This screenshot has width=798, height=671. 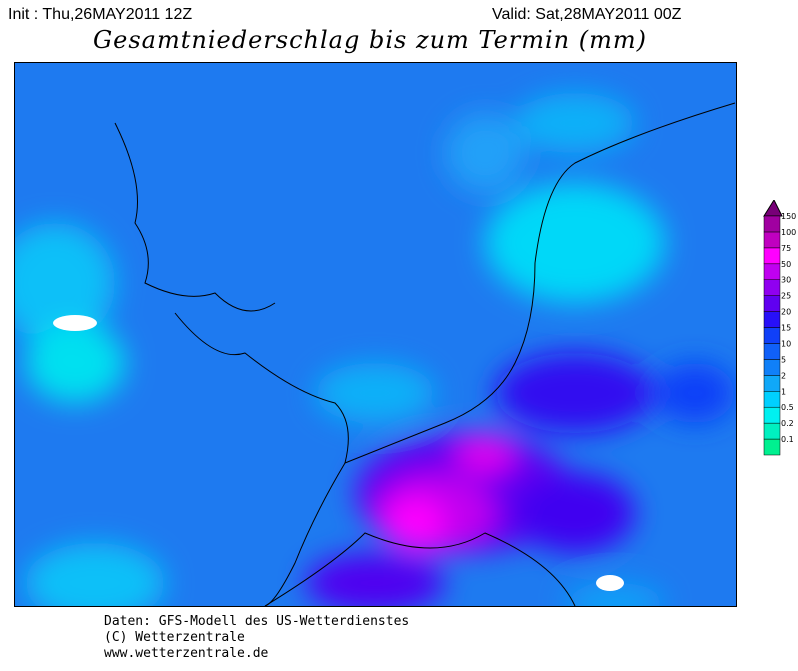 I want to click on init-time: Init : Thu,26MAY2011 12Z, so click(x=100, y=14).